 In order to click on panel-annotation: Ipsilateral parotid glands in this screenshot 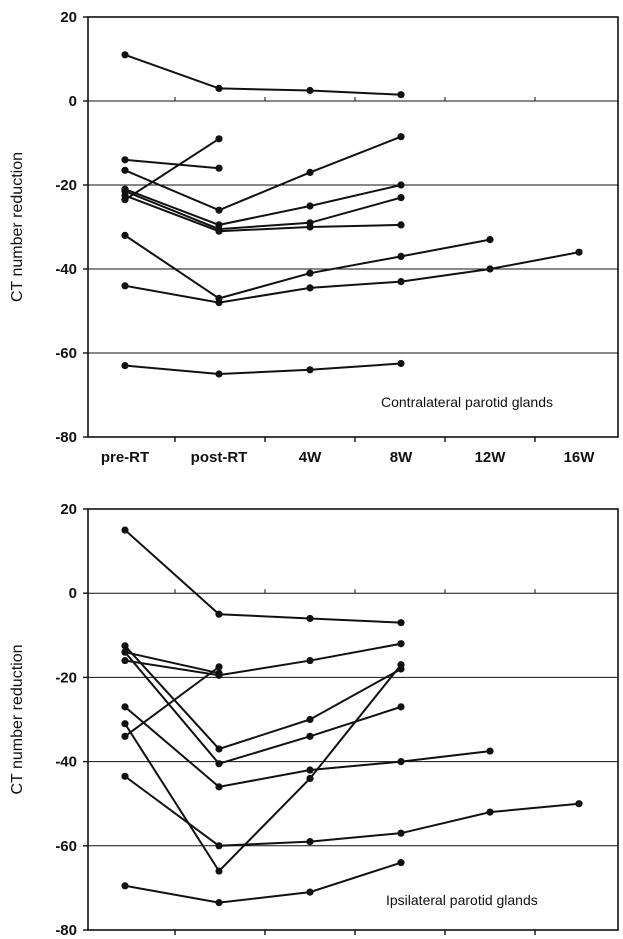, I will do `click(462, 900)`.